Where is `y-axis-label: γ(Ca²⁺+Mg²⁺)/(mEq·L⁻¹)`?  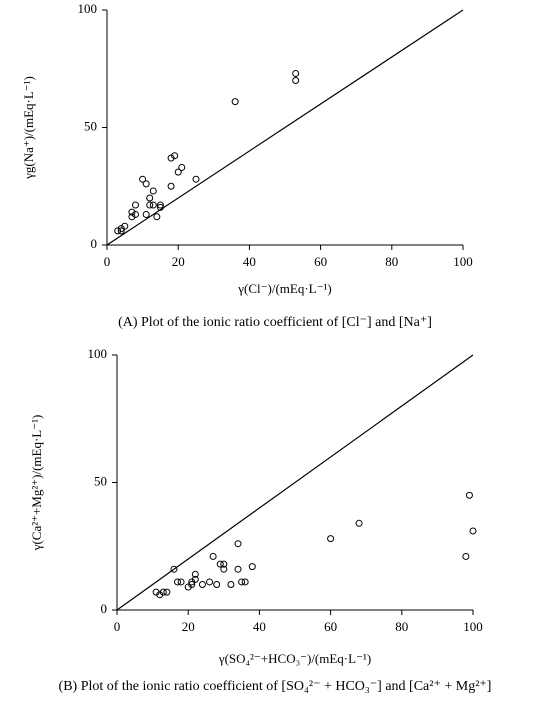
y-axis-label: γ(Ca²⁺+Mg²⁺)/(mEq·L⁻¹) is located at coordinates (36, 483).